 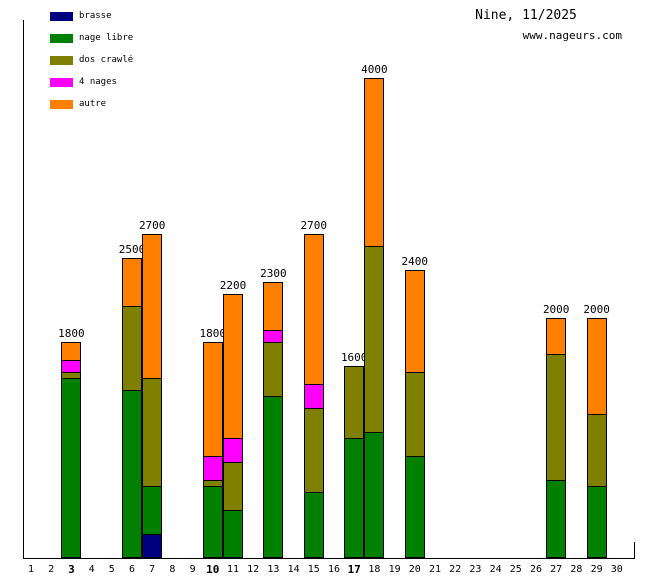 What do you see at coordinates (172, 569) in the screenshot?
I see `x-axis-label-8: 8` at bounding box center [172, 569].